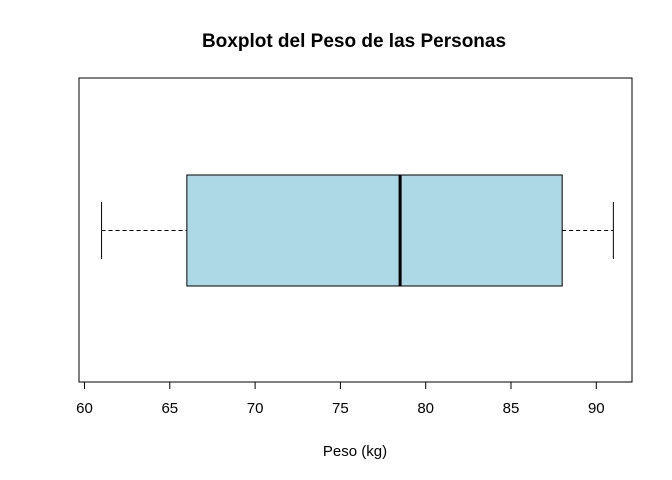  What do you see at coordinates (340, 408) in the screenshot?
I see `x-tick-label-75: 75` at bounding box center [340, 408].